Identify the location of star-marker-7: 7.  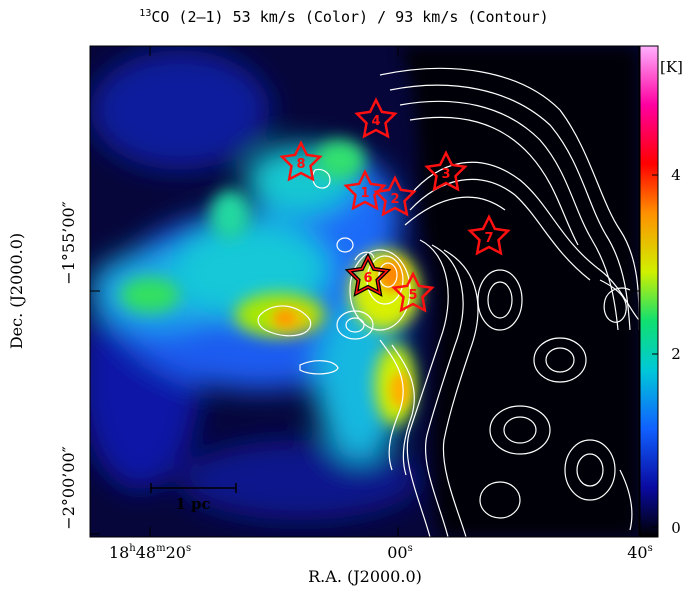
(489, 235).